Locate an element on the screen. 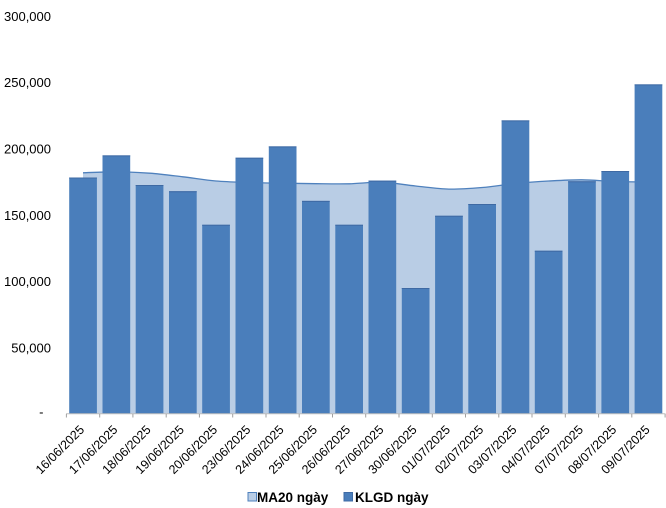  svg-text: 200,000 is located at coordinates (27, 149).